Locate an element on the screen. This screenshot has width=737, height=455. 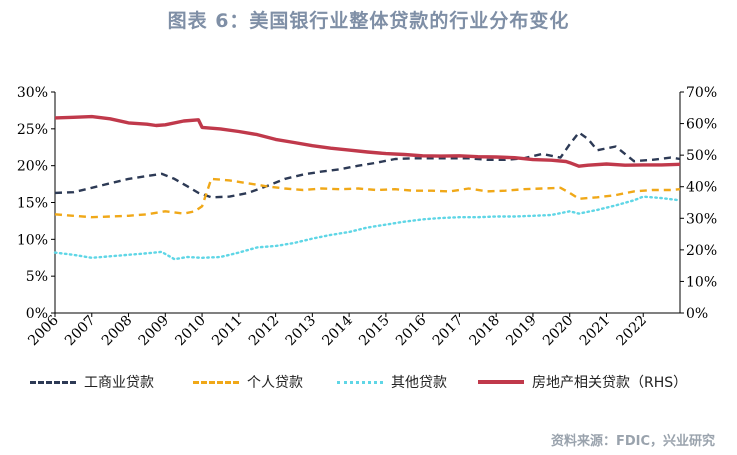
x-tick-label: 2009 is located at coordinates (154, 331).